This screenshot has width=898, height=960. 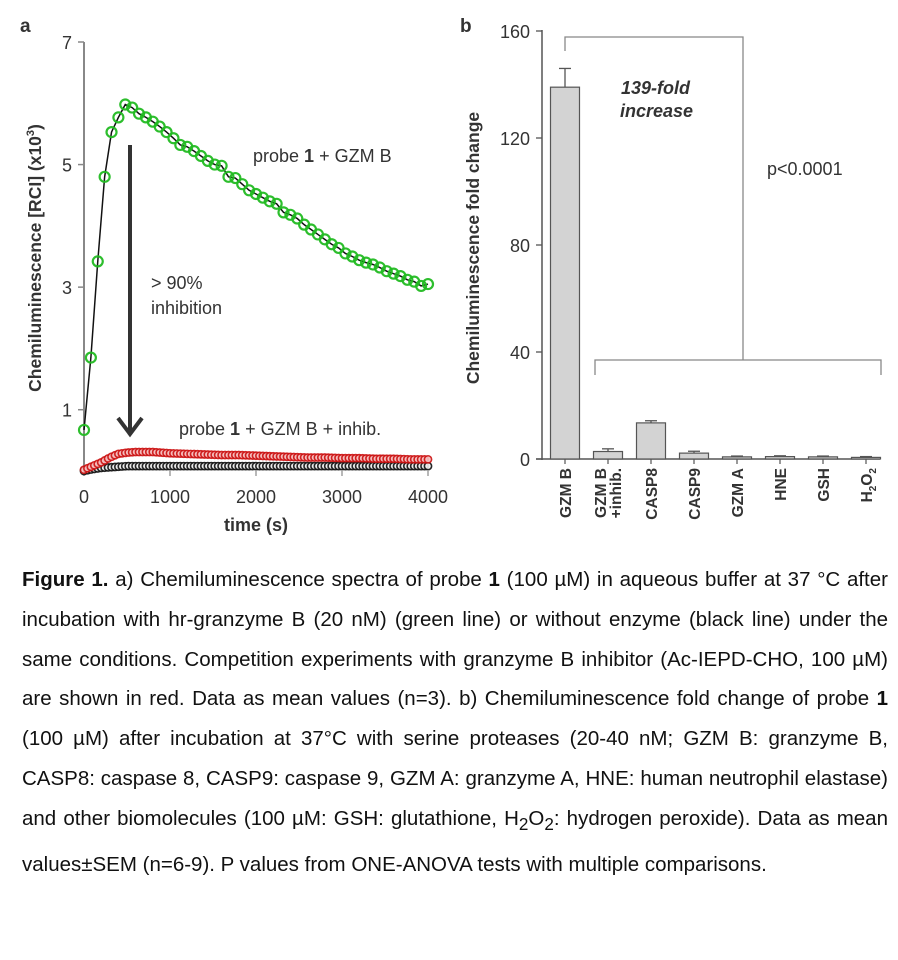 What do you see at coordinates (67, 166) in the screenshot?
I see `panel-a-y-tick-label: 5` at bounding box center [67, 166].